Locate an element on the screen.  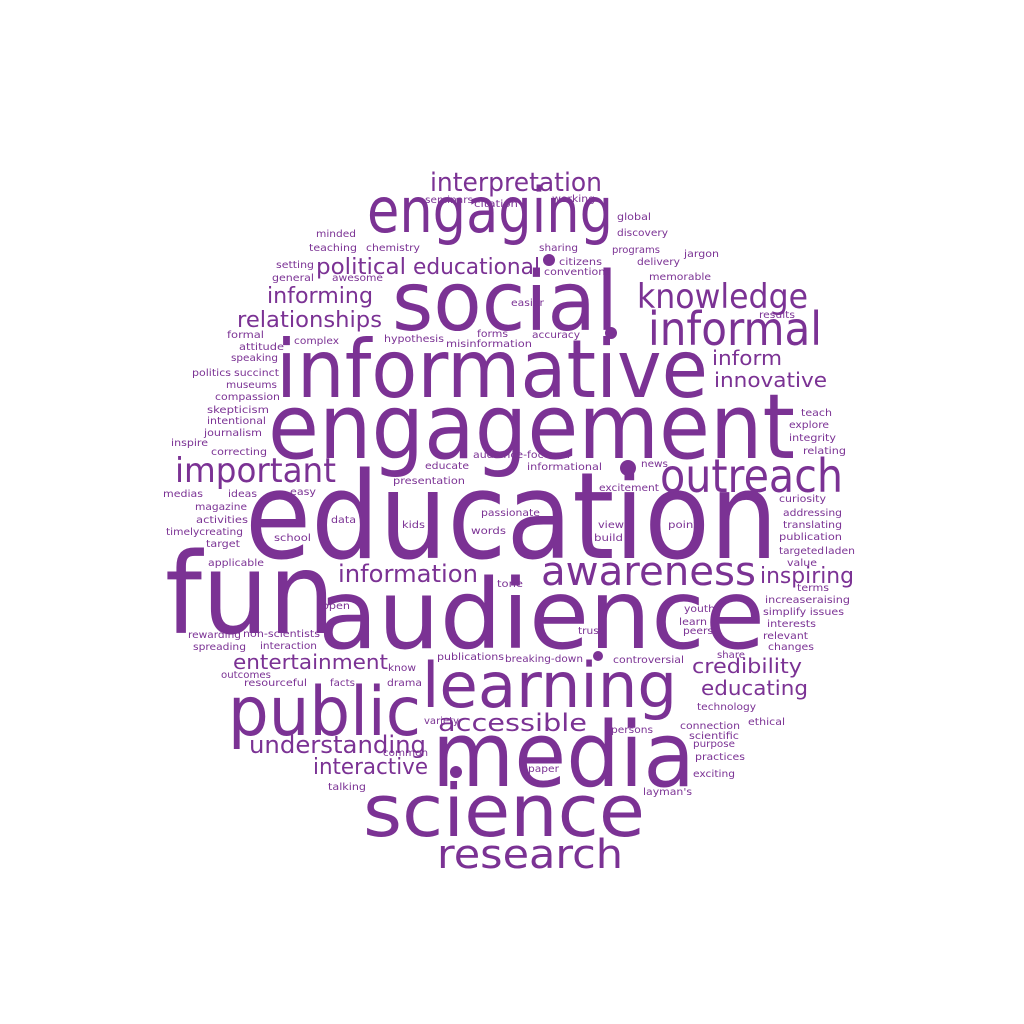
word-know: know is located at coordinates (402, 668).